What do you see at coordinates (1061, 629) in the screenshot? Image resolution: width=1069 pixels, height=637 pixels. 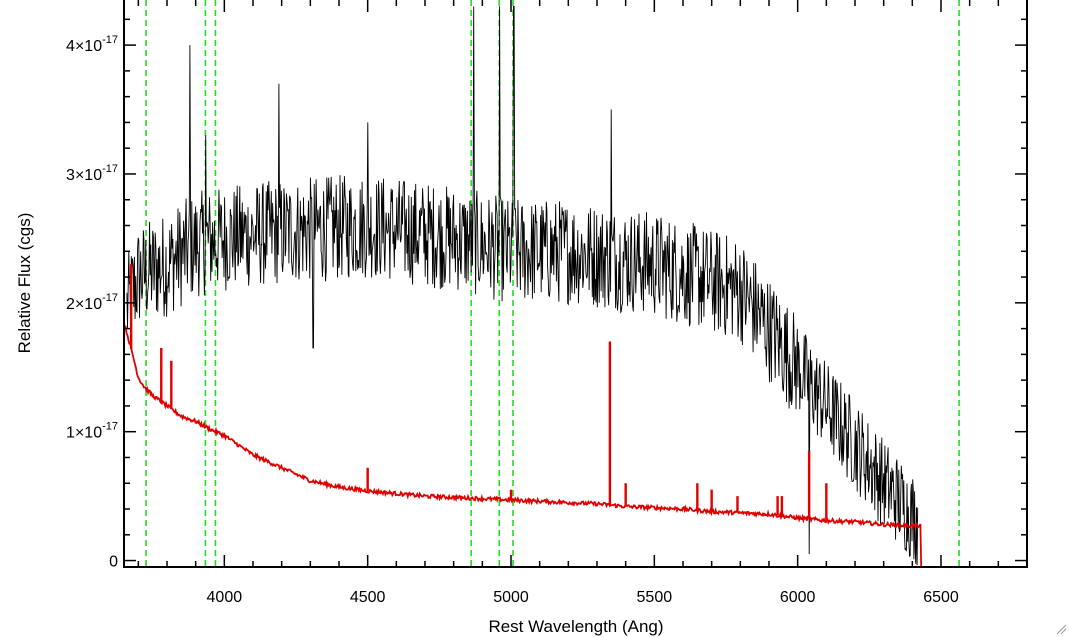 I see `resize-grip-icon` at bounding box center [1061, 629].